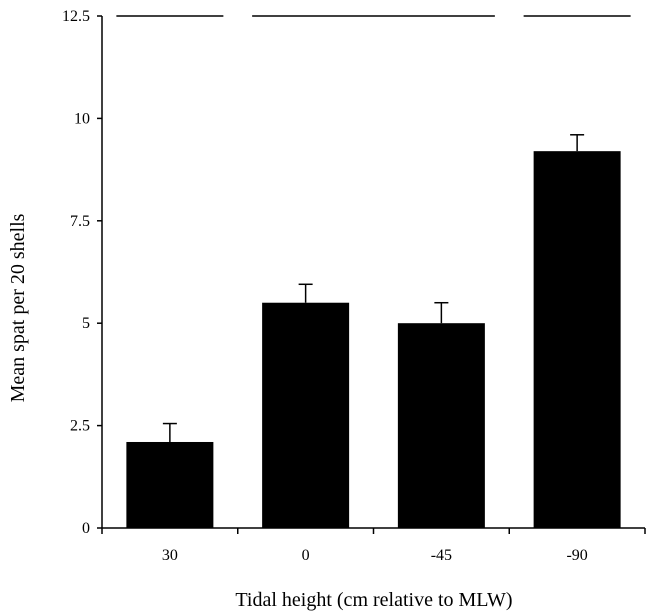 This screenshot has width=654, height=614. What do you see at coordinates (576, 555) in the screenshot?
I see `x-tick-label: -90` at bounding box center [576, 555].